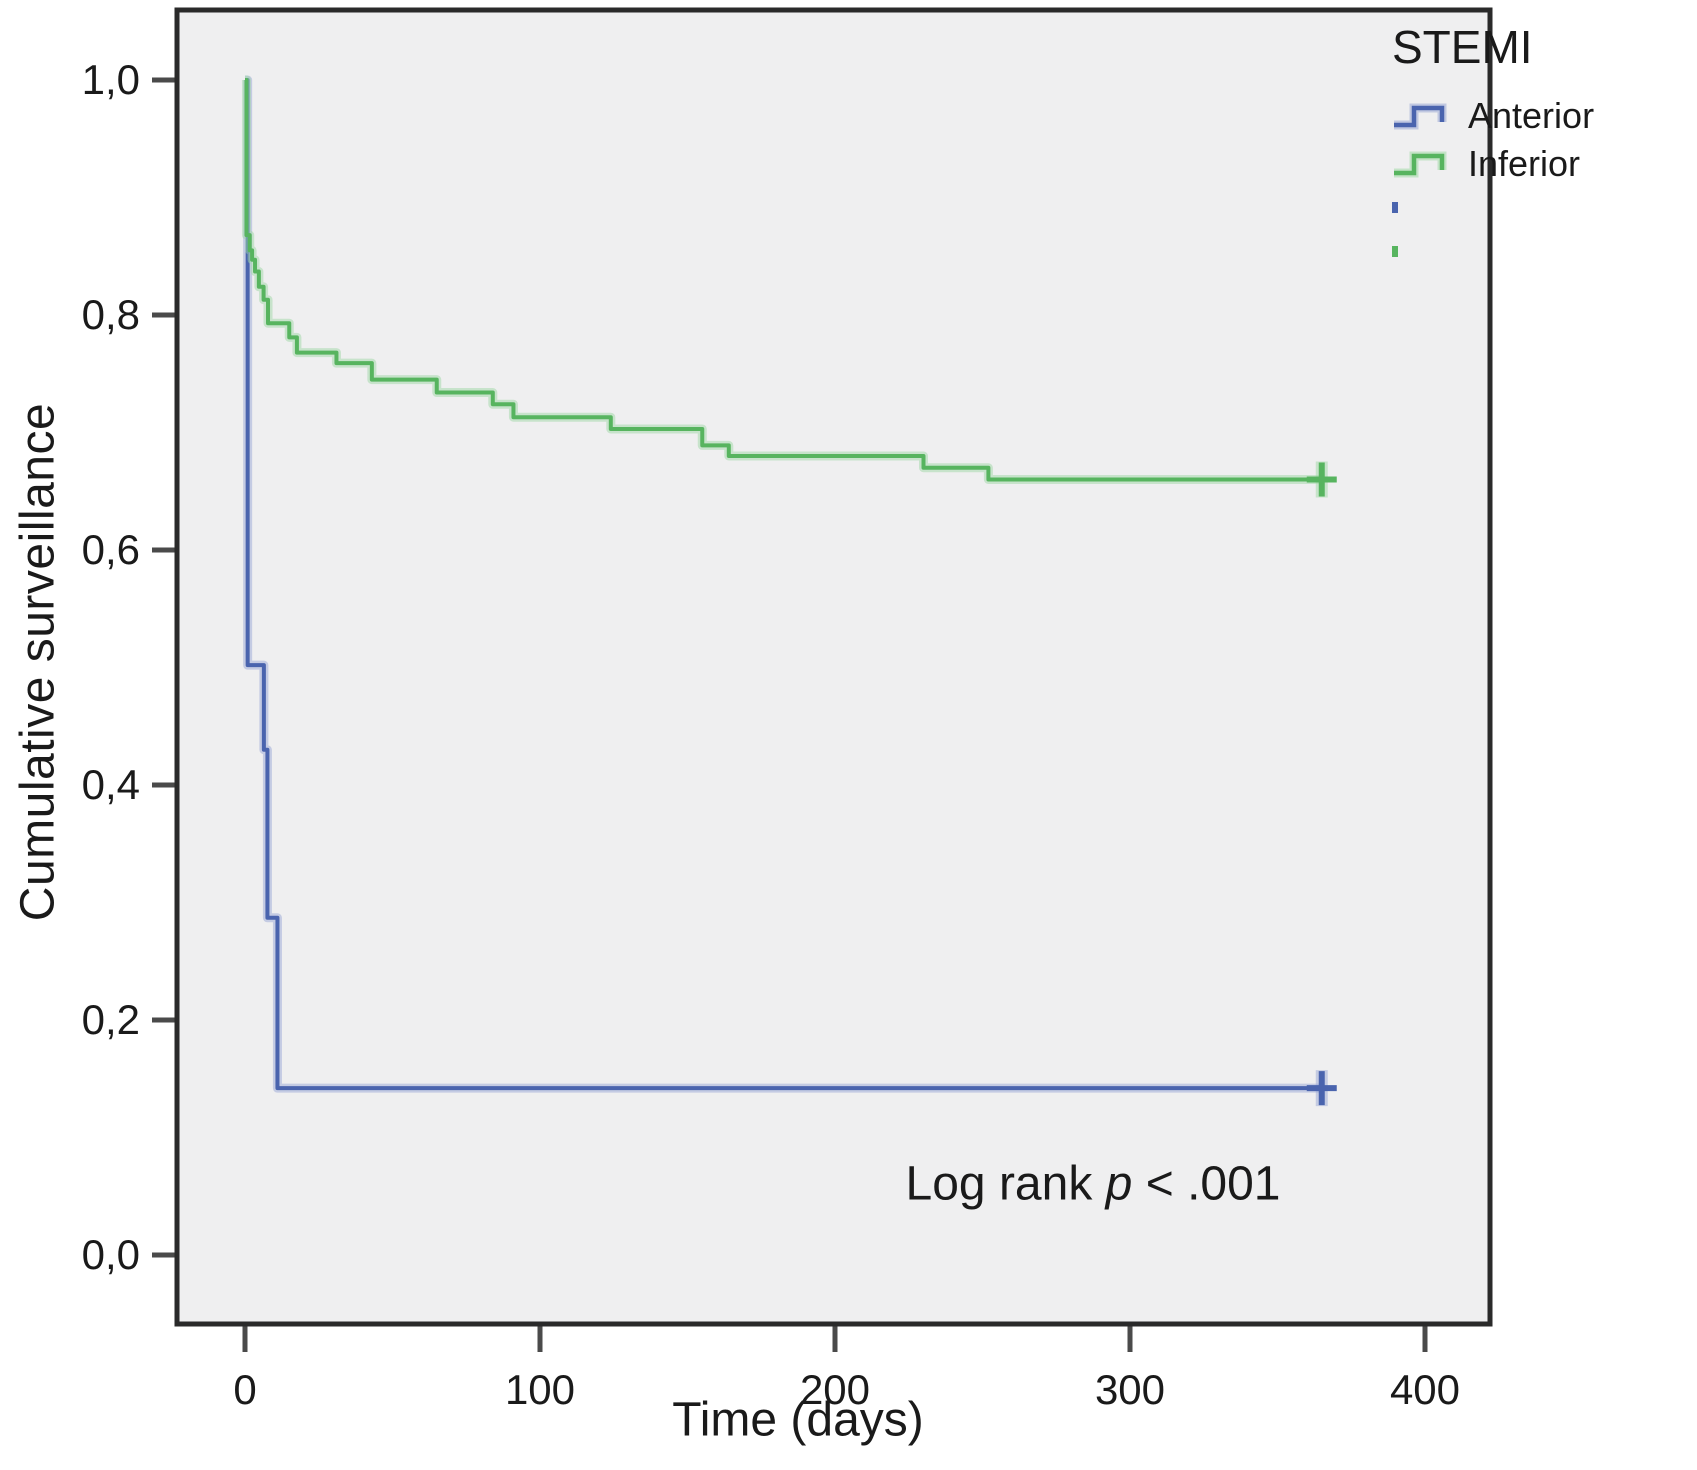 The image size is (1697, 1470). Describe the element at coordinates (540, 1389) in the screenshot. I see `x-tick-label: 100` at that location.